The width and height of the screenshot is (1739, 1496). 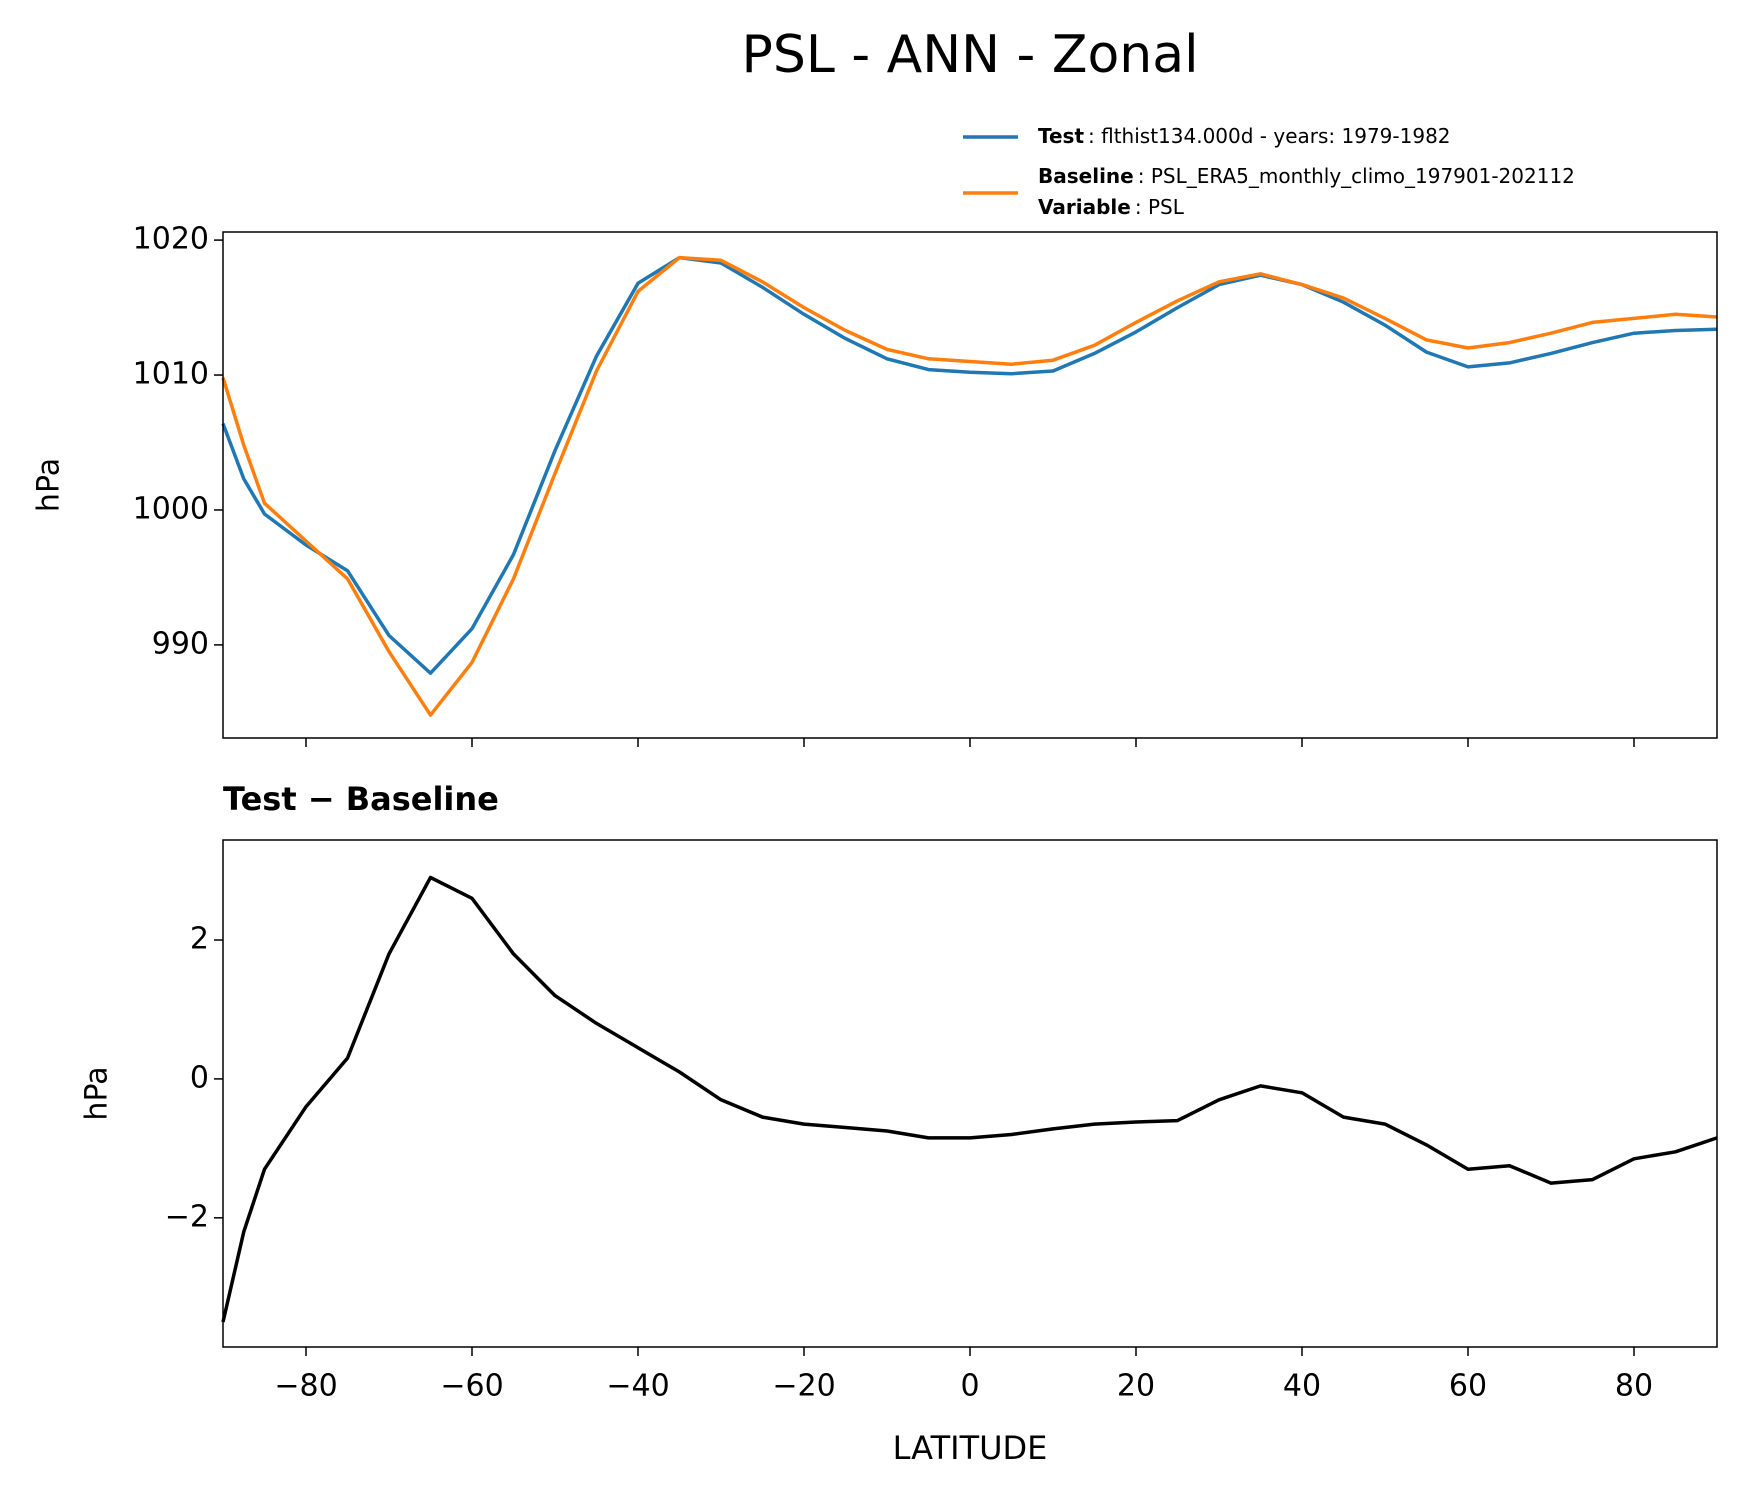 What do you see at coordinates (1634, 1386) in the screenshot?
I see `x-tick-label: 80` at bounding box center [1634, 1386].